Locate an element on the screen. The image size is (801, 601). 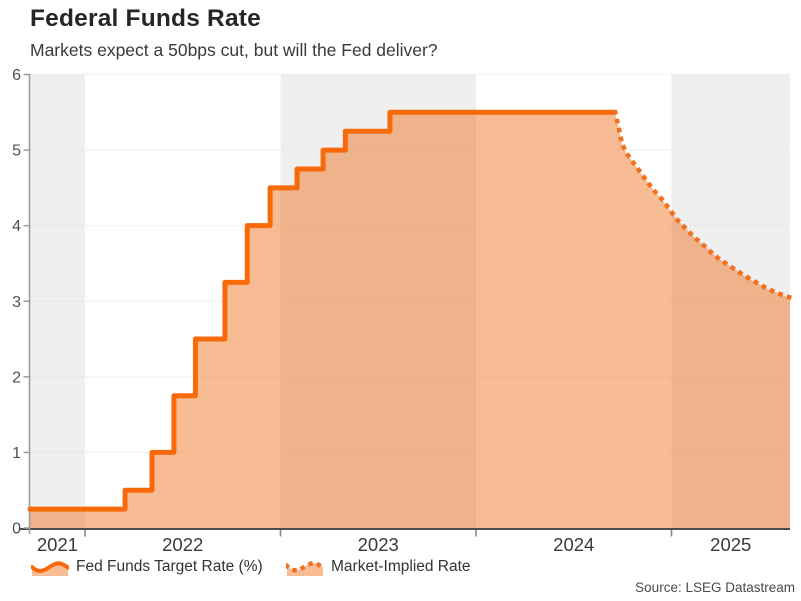
y-tick-label: 3 is located at coordinates (16, 302).